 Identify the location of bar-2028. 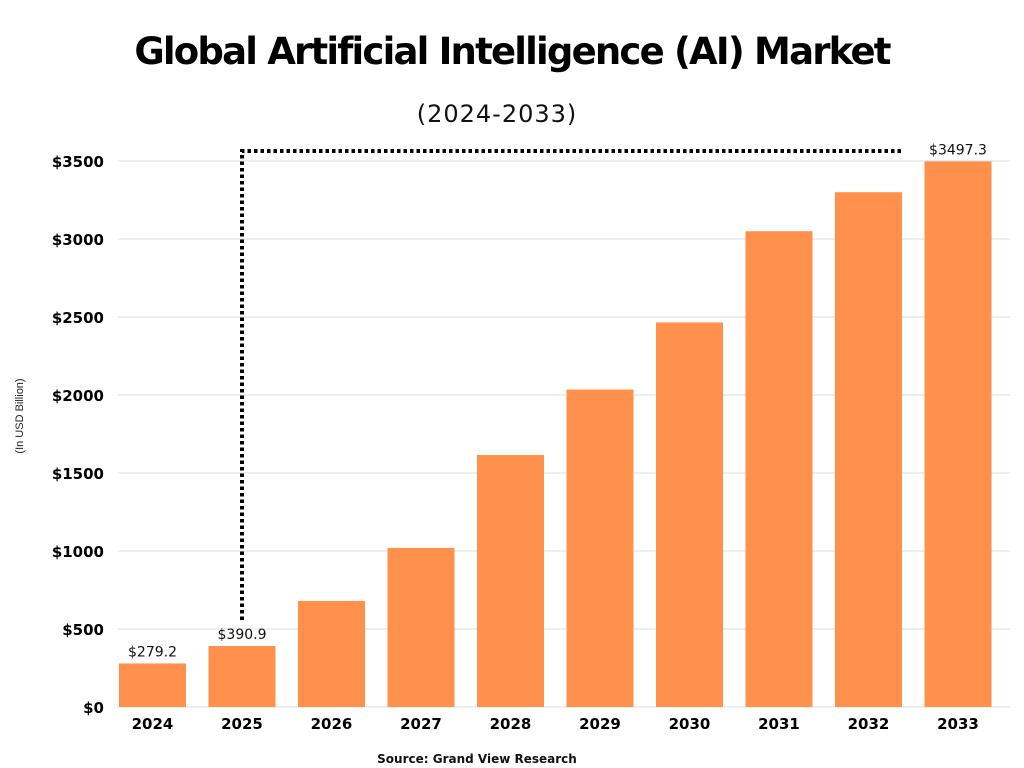
(510, 581).